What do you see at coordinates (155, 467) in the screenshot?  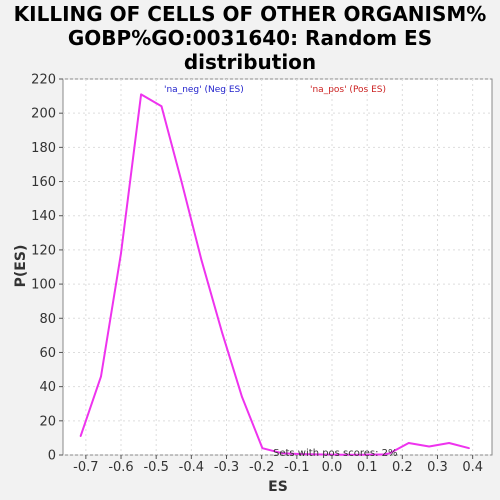 I see `x-tick-label: -0.5` at bounding box center [155, 467].